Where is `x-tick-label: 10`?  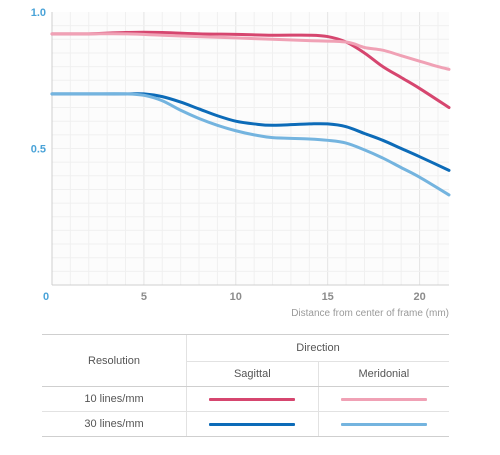
x-tick-label: 10 is located at coordinates (236, 297).